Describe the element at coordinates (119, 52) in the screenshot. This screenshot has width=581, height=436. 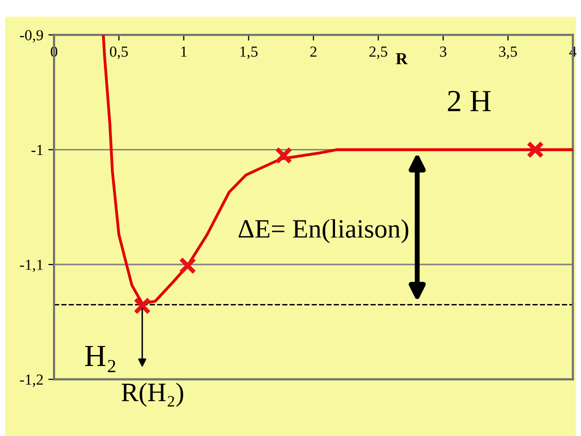
I see `x-tick-label: 0,5` at that location.